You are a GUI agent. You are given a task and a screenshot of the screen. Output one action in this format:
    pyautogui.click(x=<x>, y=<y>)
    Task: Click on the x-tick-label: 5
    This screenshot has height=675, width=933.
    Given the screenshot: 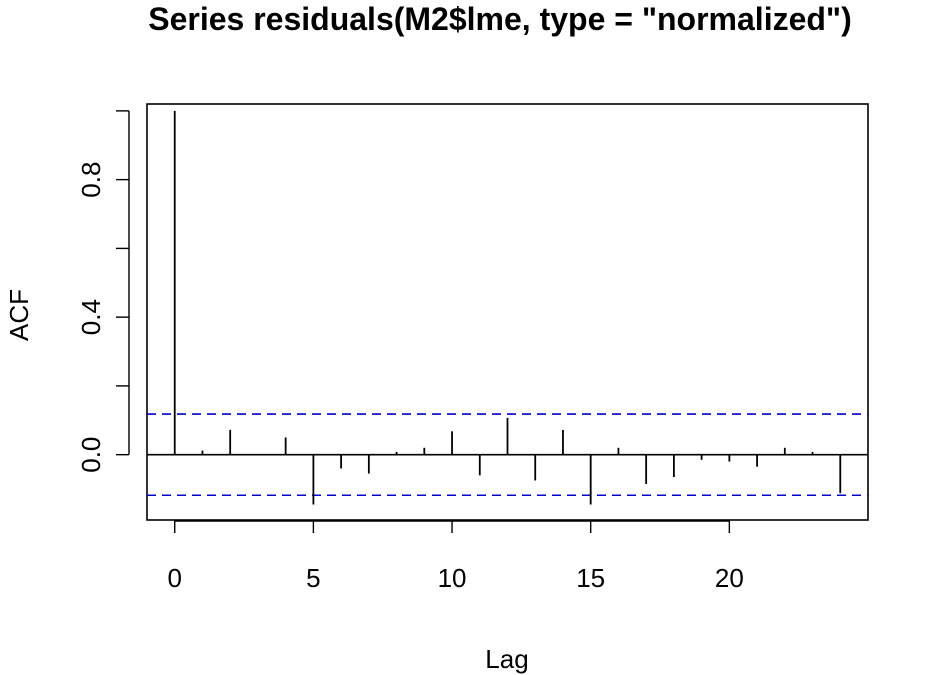 What is the action you would take?
    pyautogui.click(x=313, y=578)
    